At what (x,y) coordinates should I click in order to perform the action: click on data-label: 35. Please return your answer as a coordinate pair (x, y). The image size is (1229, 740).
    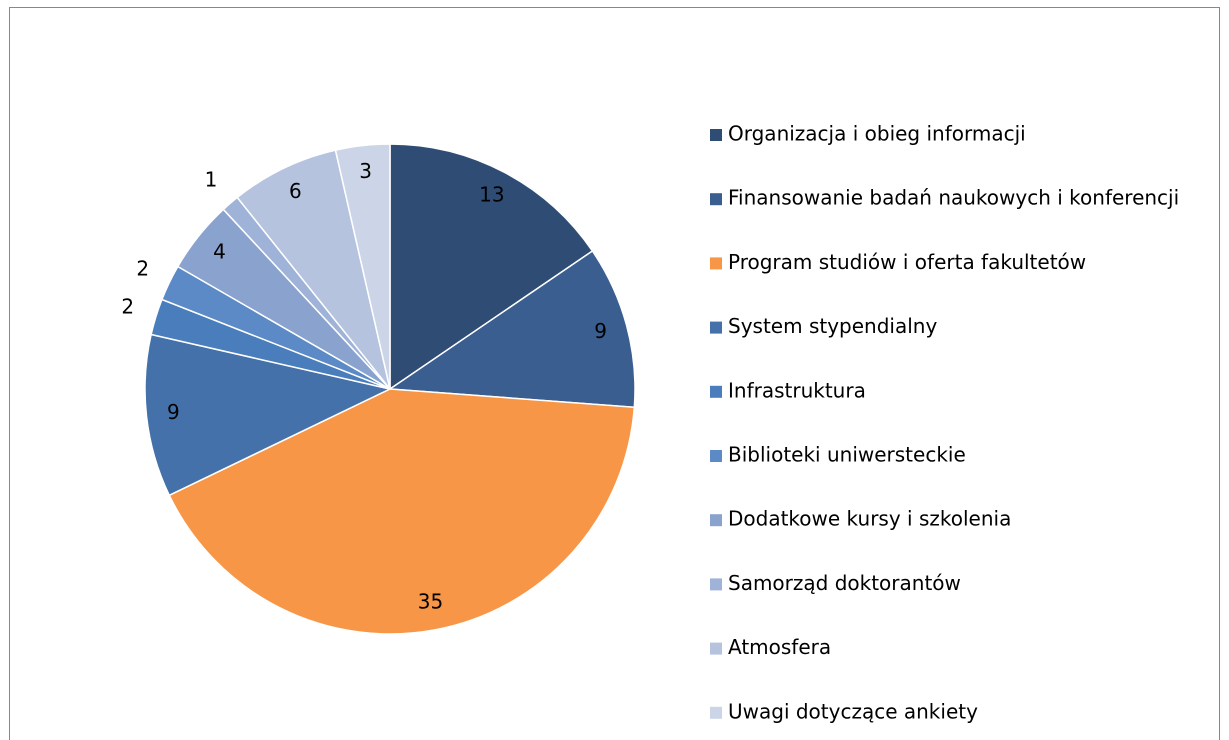
    Looking at the image, I should click on (430, 602).